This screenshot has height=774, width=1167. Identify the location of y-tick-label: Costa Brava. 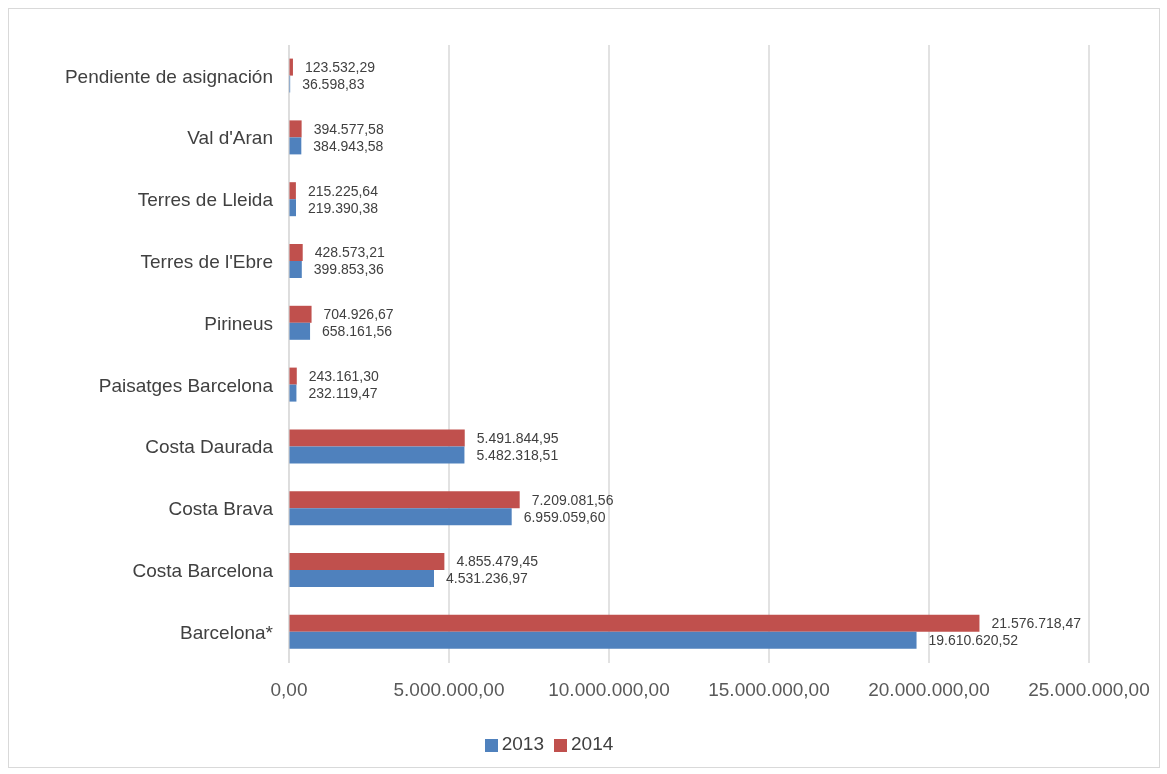
(221, 509).